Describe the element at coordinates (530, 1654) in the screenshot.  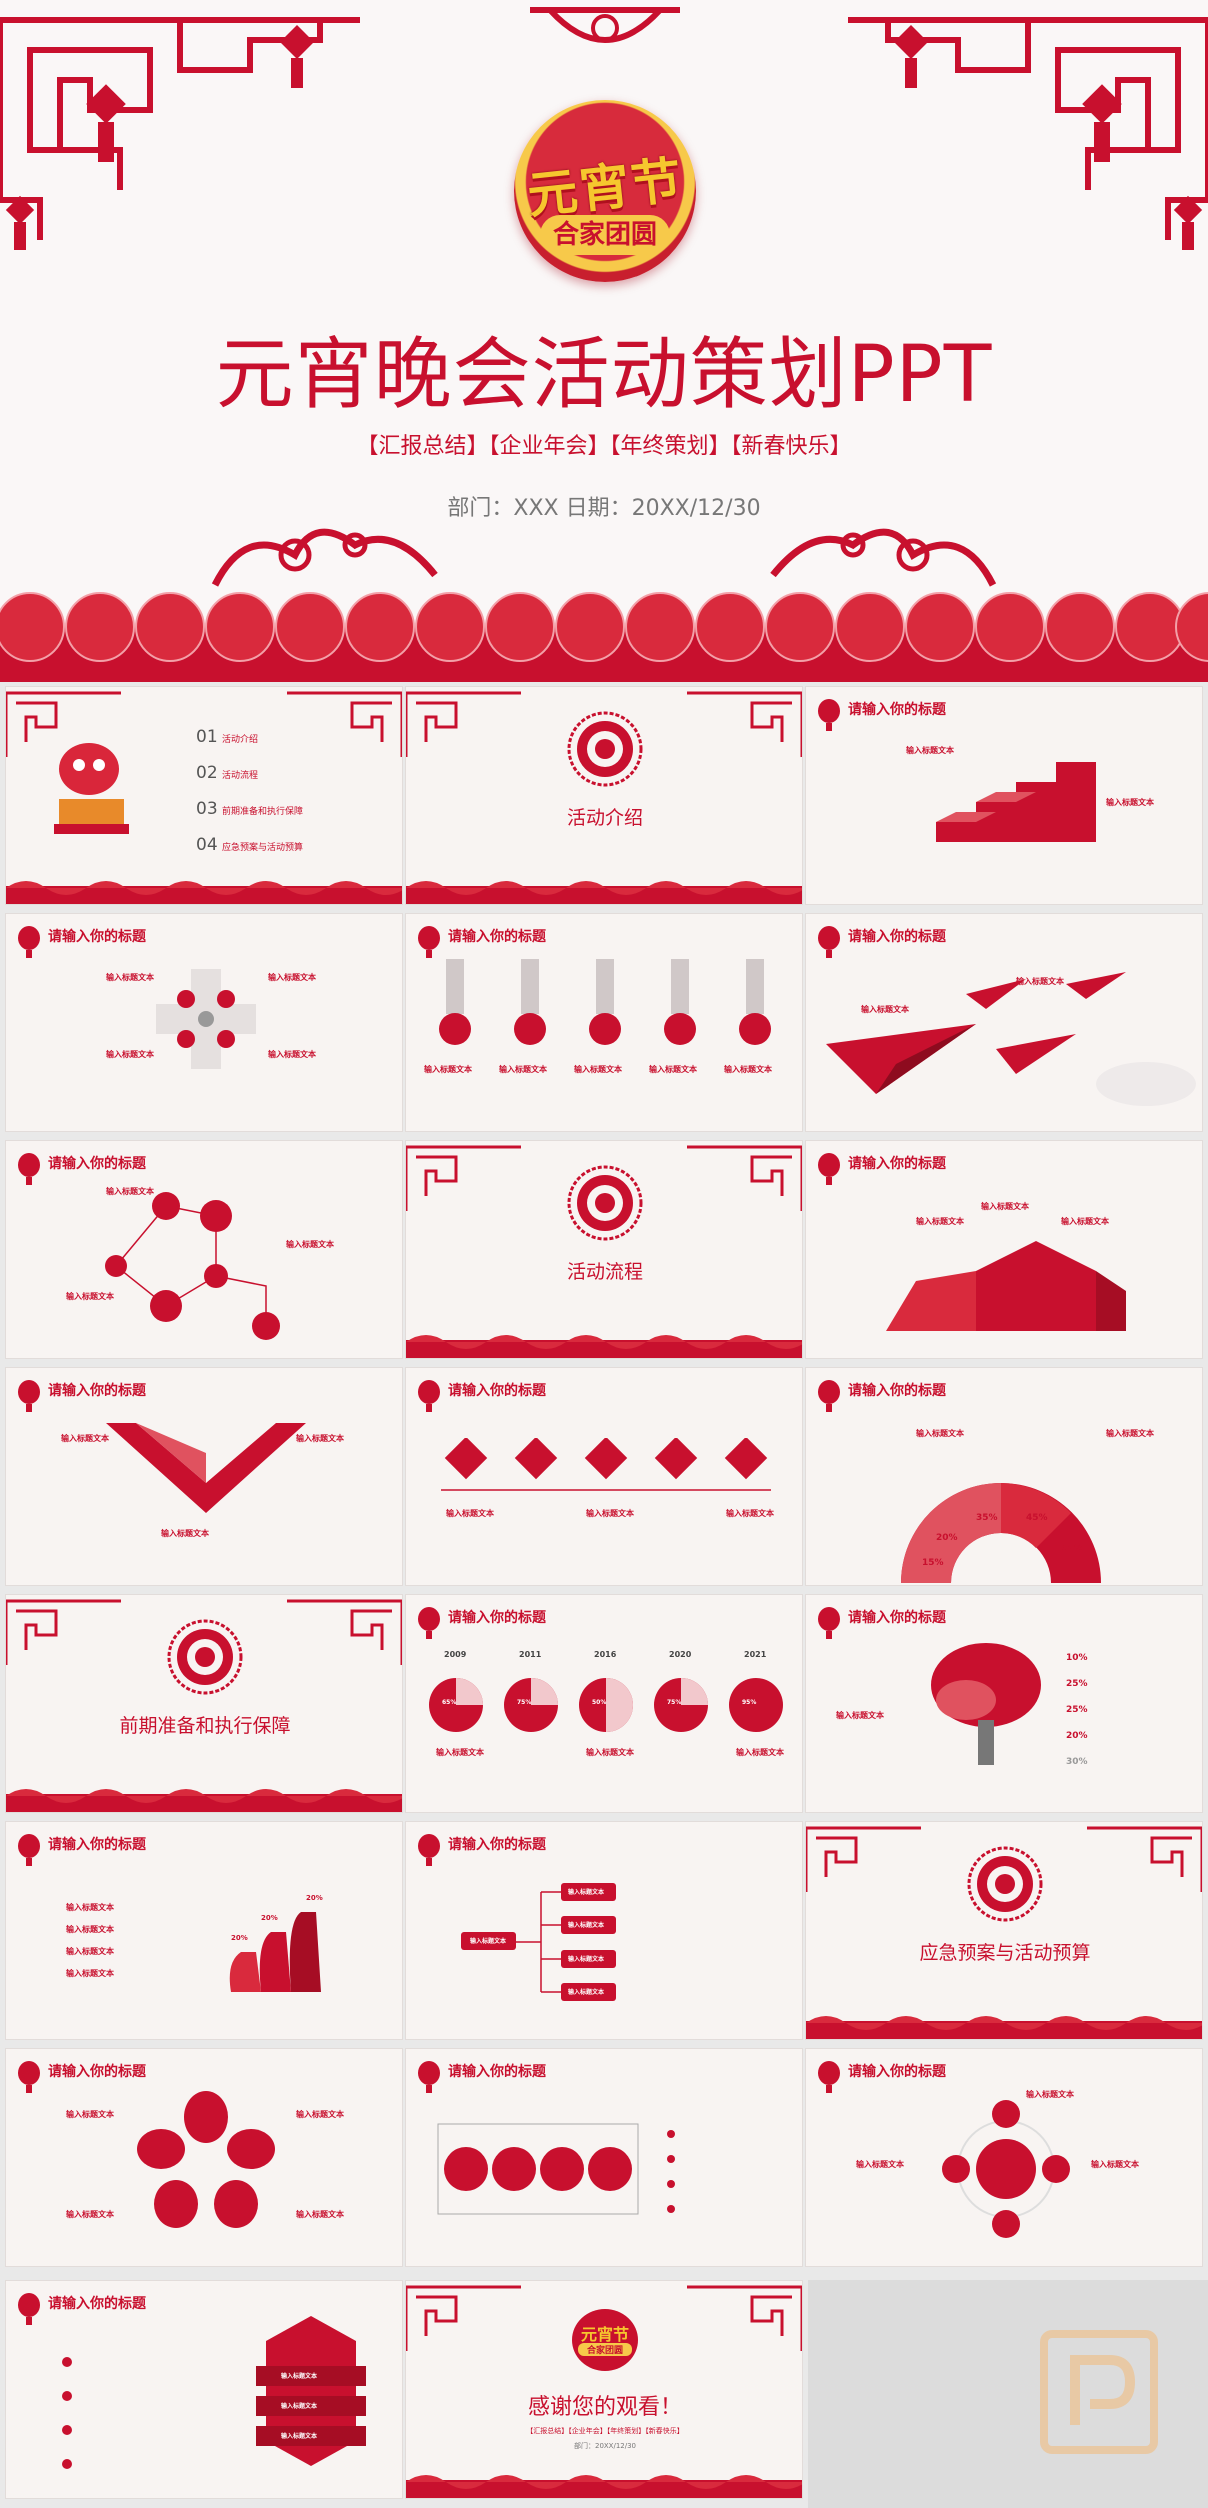
I see `year-label: 2011` at that location.